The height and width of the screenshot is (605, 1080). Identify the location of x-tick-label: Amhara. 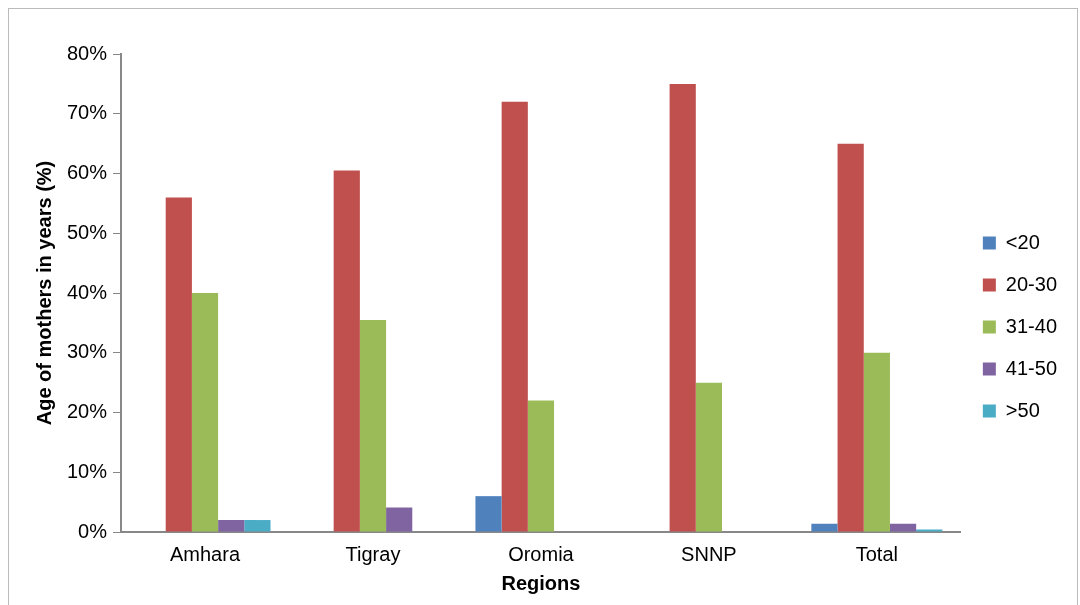
(205, 553).